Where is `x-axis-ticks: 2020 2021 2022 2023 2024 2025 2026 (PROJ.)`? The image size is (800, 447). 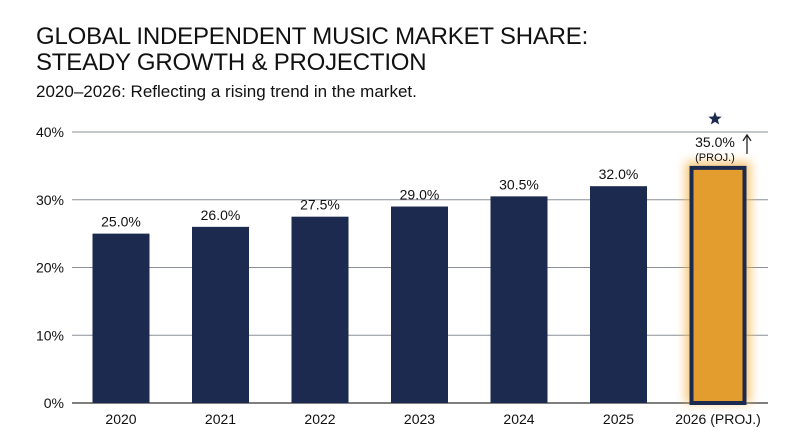 x-axis-ticks: 2020 2021 2022 2023 2024 2025 2026 (PROJ.) is located at coordinates (432, 419).